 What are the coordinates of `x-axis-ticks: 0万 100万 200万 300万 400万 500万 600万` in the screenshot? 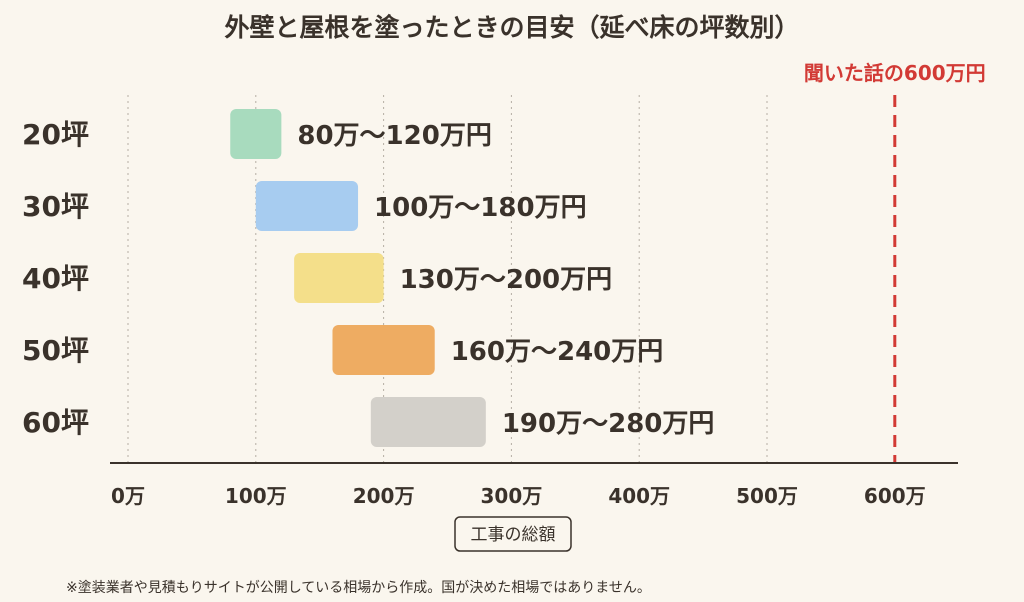 It's located at (518, 496).